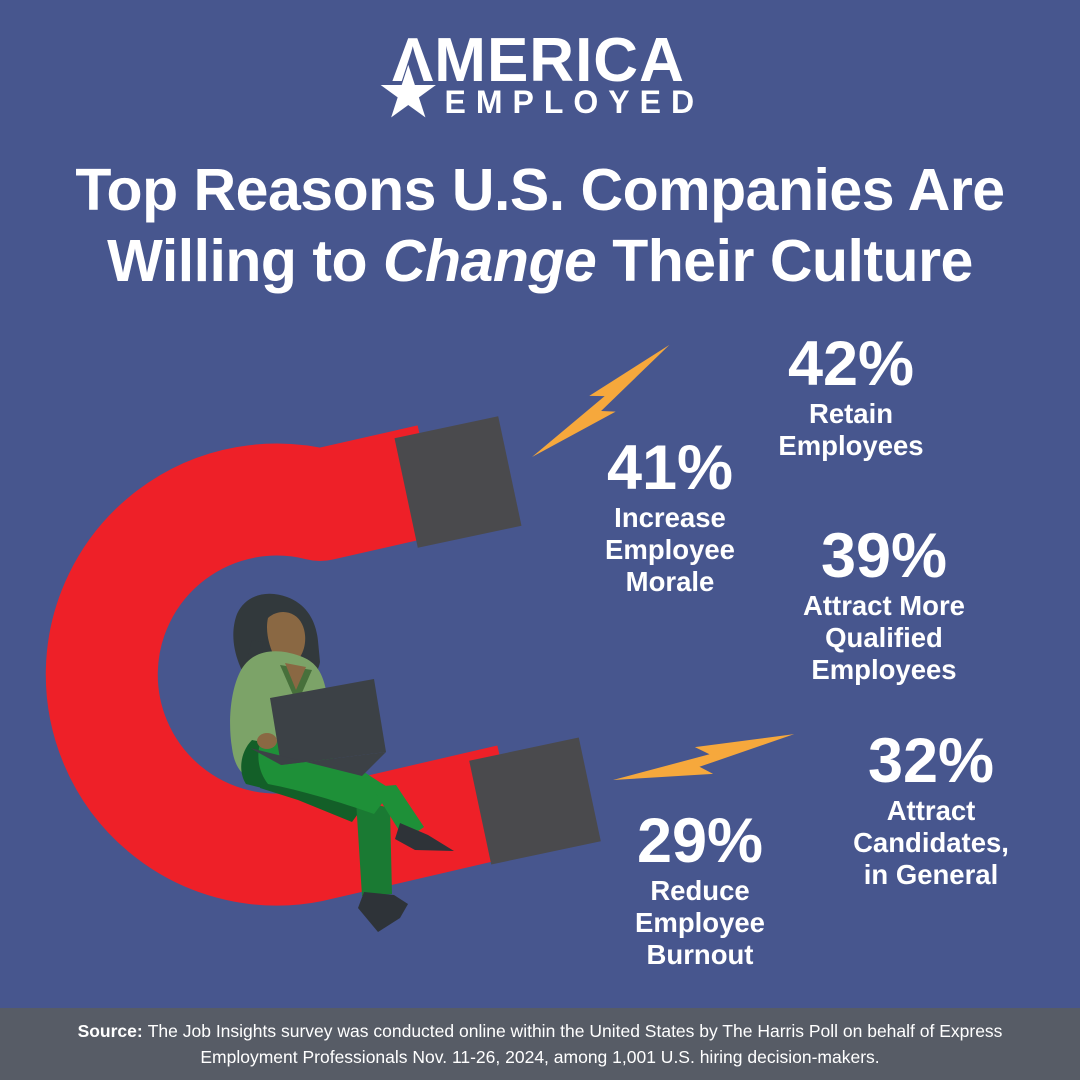 This screenshot has width=1080, height=1080. Describe the element at coordinates (408, 92) in the screenshot. I see `star-icon: ★` at that location.